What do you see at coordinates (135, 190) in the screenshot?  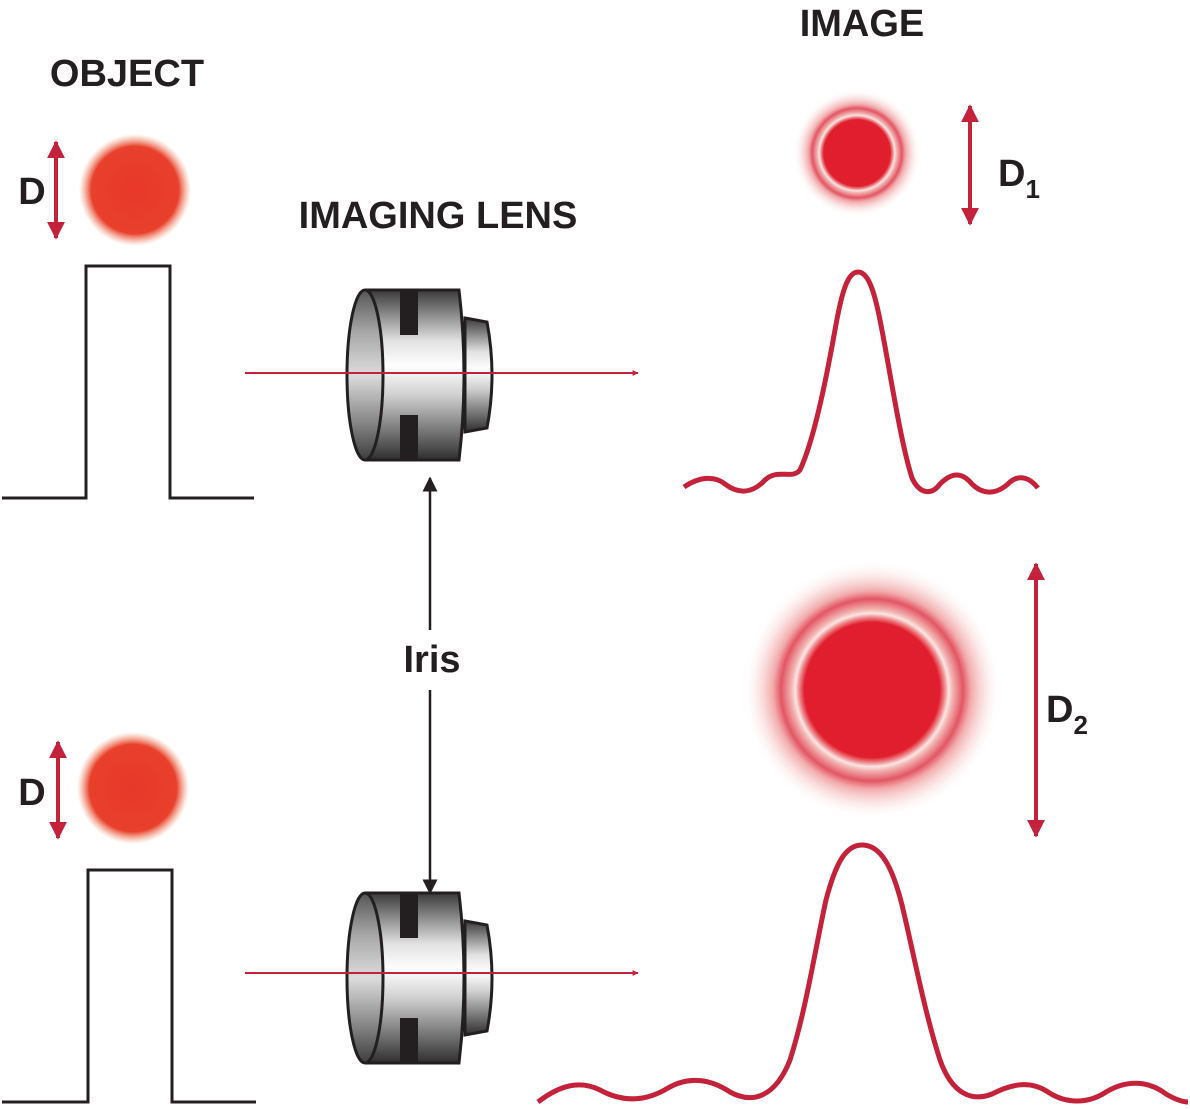 I see `object-spot-top` at bounding box center [135, 190].